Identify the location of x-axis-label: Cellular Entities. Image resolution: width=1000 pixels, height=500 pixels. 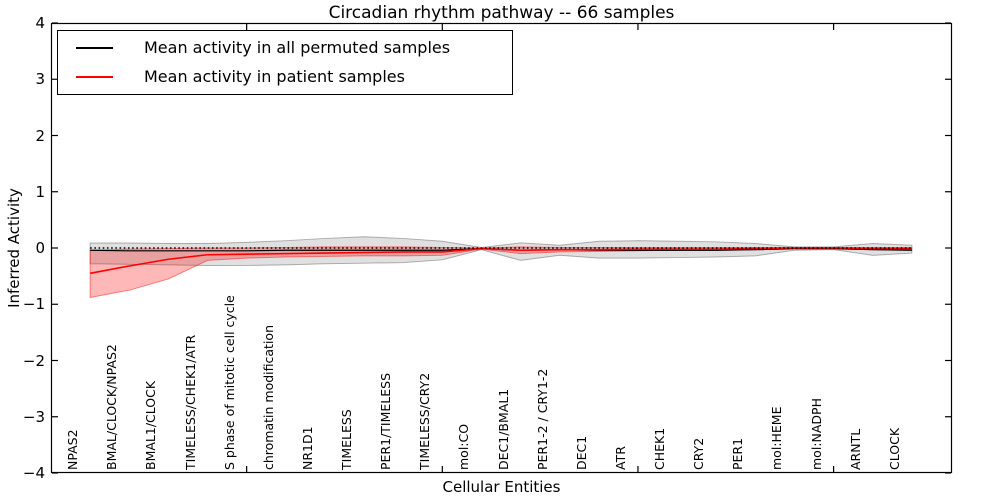
(501, 487).